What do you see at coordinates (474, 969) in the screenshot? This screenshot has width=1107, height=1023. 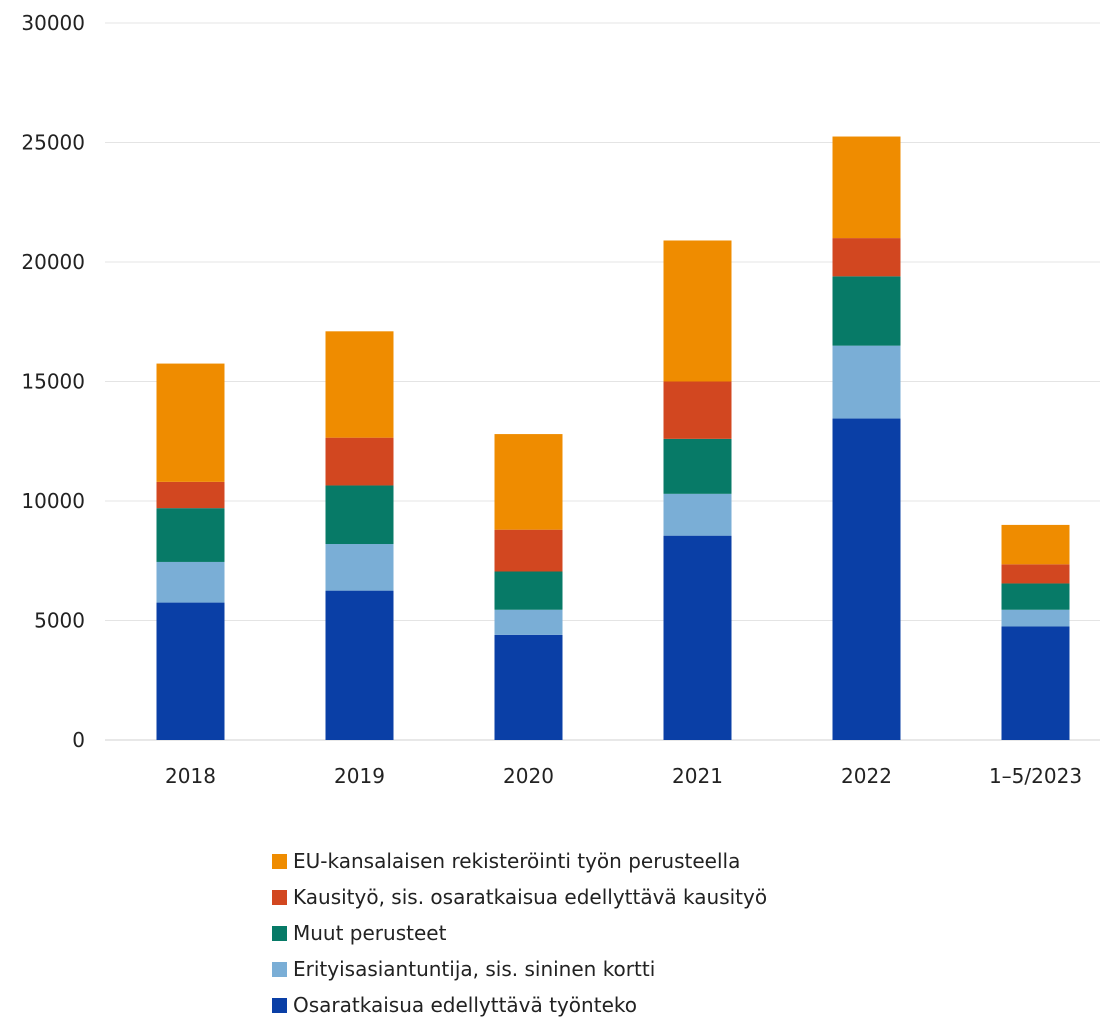 I see `legend-label: Erityisasiantuntija, sis. sininen kortti` at bounding box center [474, 969].